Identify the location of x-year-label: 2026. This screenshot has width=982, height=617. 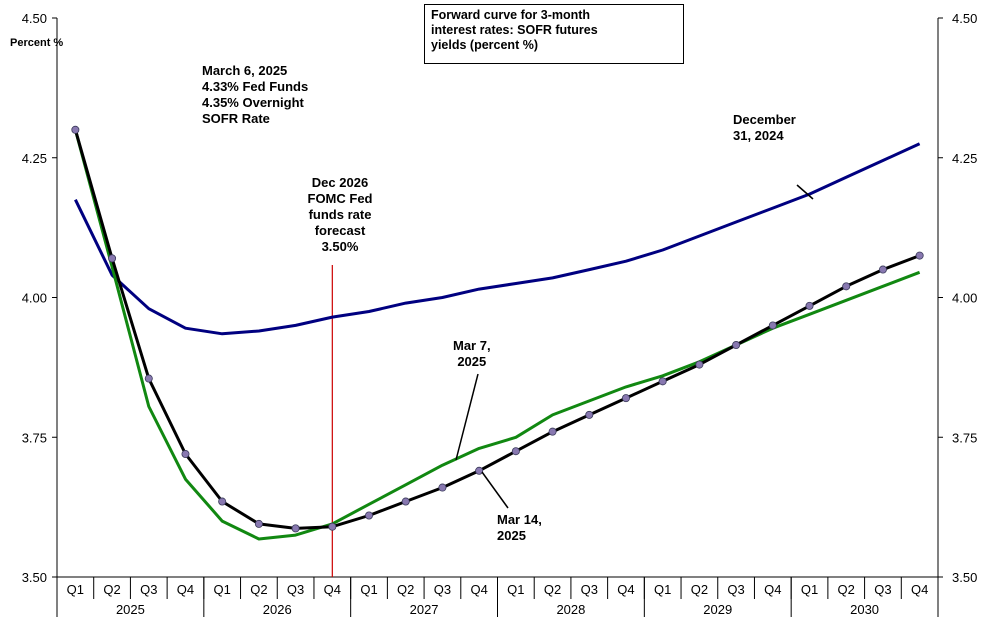
(277, 609).